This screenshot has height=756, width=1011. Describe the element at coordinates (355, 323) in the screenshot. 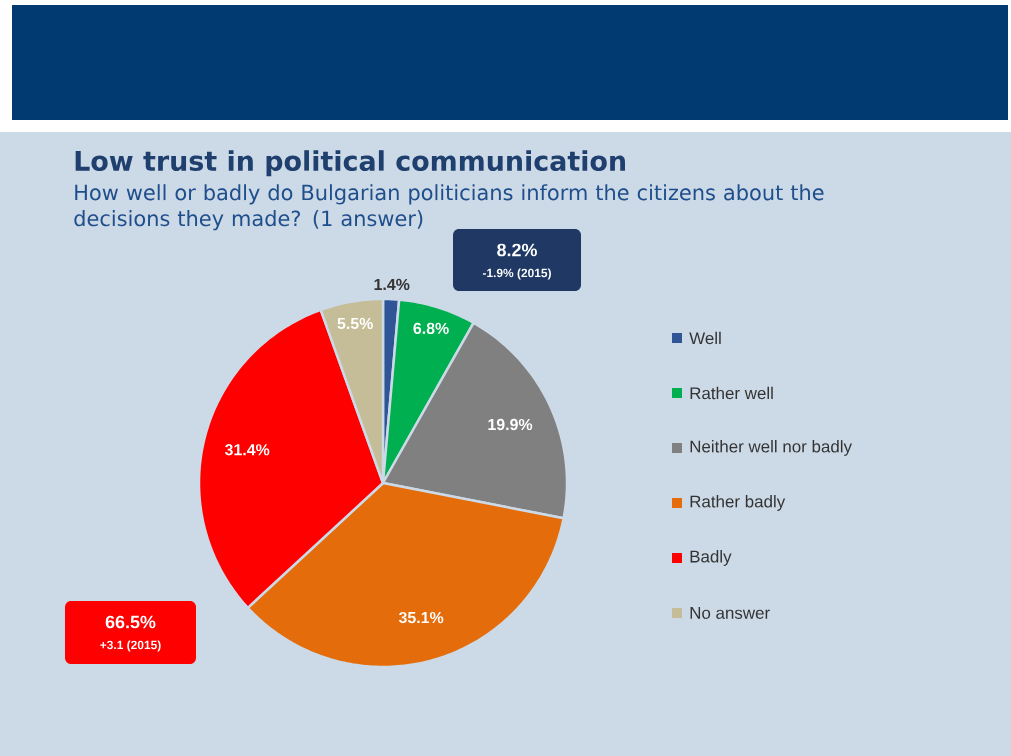

I see `data-label: 5.5%` at that location.